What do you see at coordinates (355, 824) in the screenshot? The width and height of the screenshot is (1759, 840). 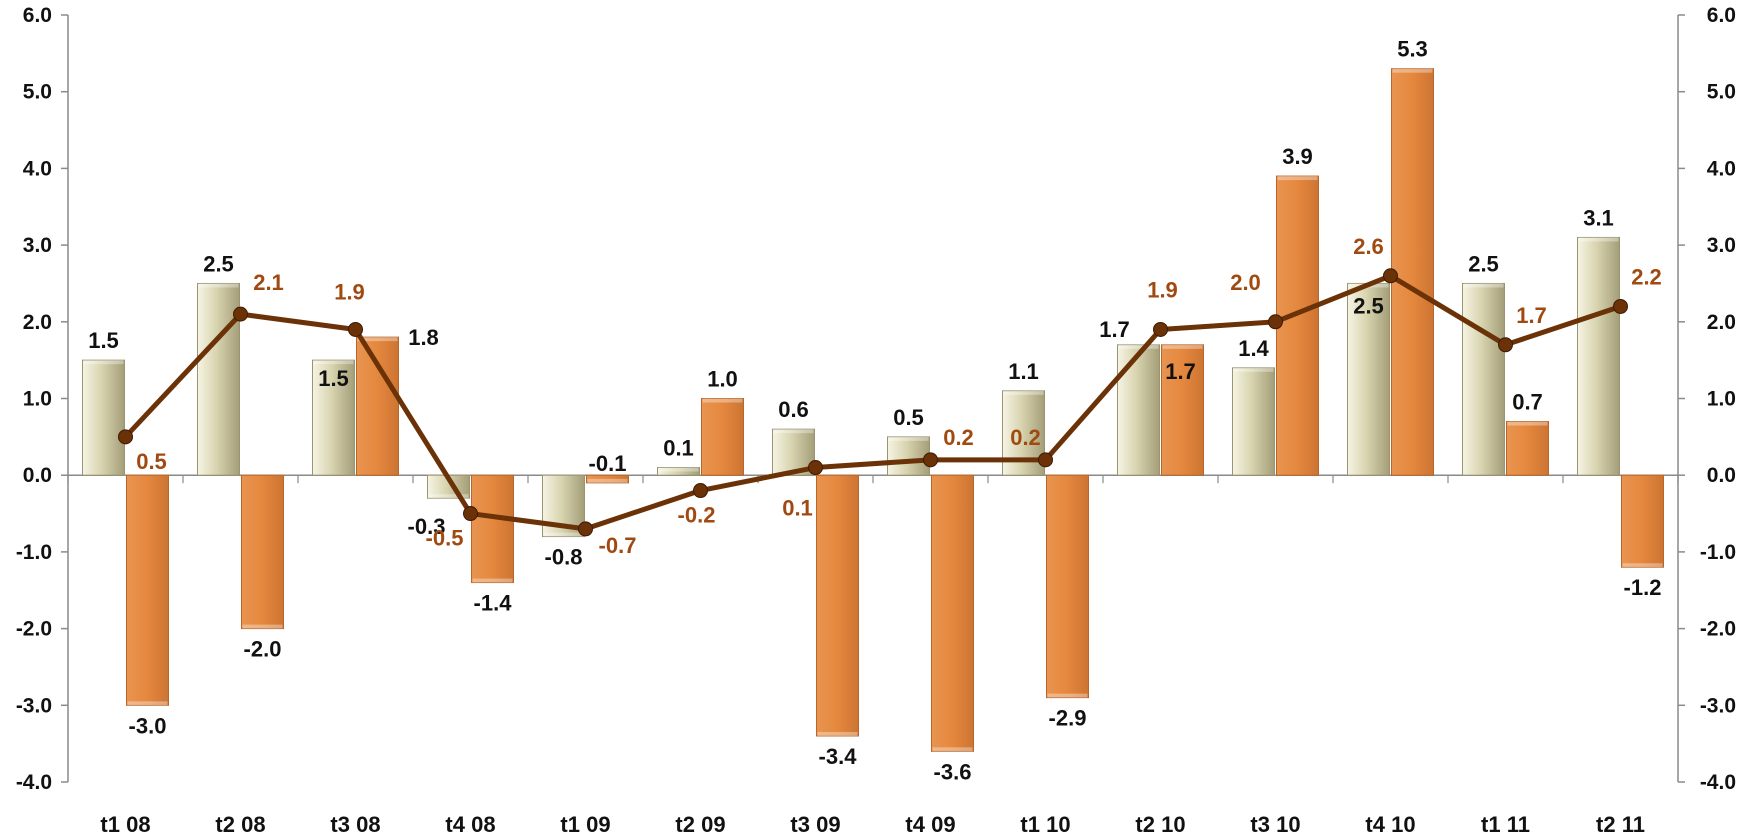 I see `x-category-label: t3 08` at bounding box center [355, 824].